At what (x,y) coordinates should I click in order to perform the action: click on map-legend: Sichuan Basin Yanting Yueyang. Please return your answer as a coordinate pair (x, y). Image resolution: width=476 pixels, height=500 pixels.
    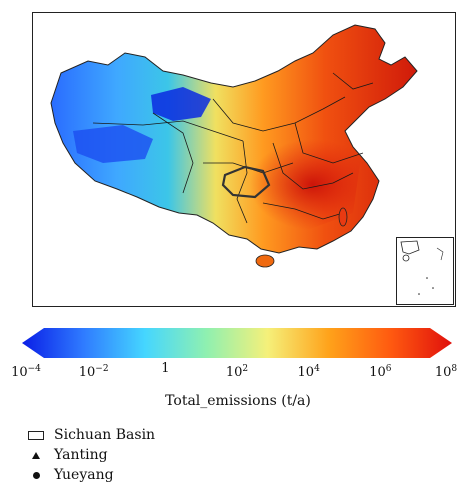
    Looking at the image, I should click on (90, 455).